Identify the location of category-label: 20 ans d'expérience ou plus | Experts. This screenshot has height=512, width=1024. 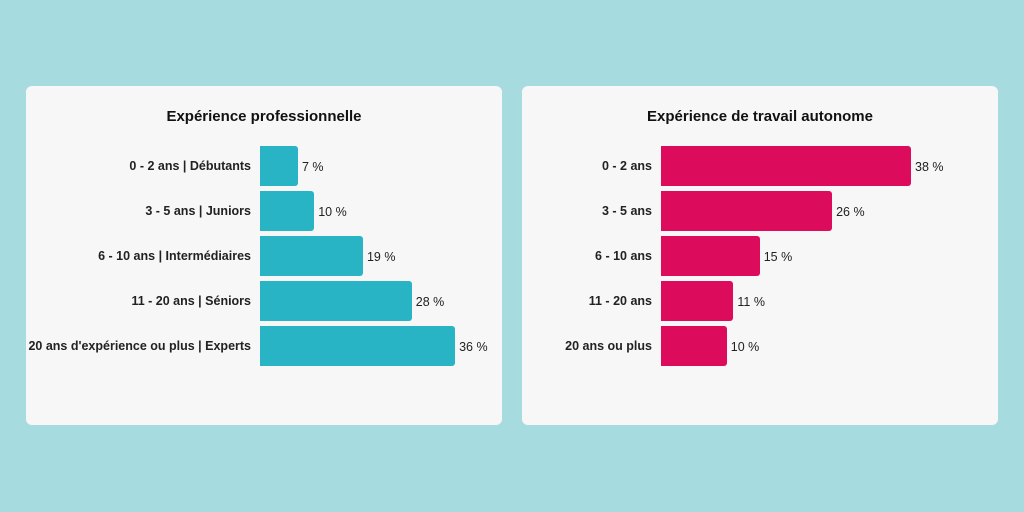
(139, 346).